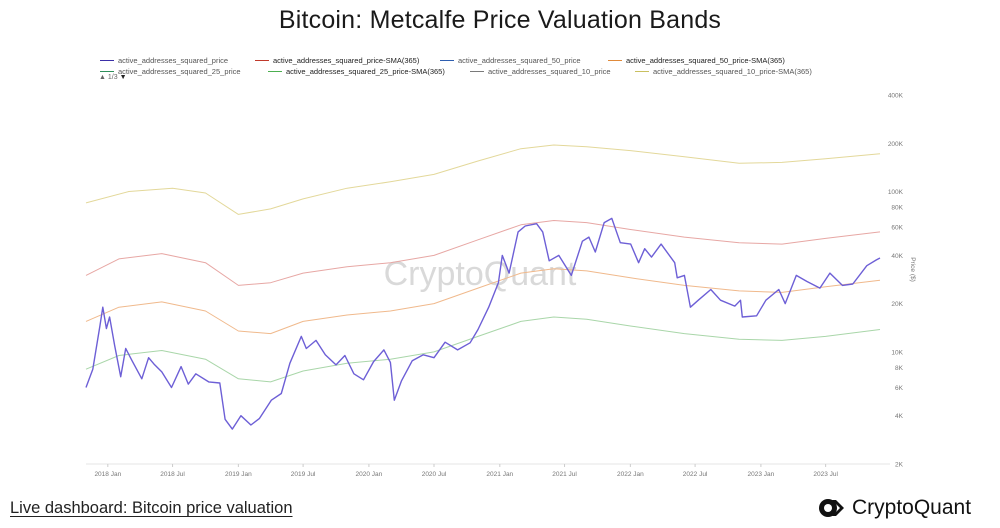 The image size is (1000, 528). What do you see at coordinates (825, 474) in the screenshot?
I see `x-tick-label: 2023 Jul` at bounding box center [825, 474].